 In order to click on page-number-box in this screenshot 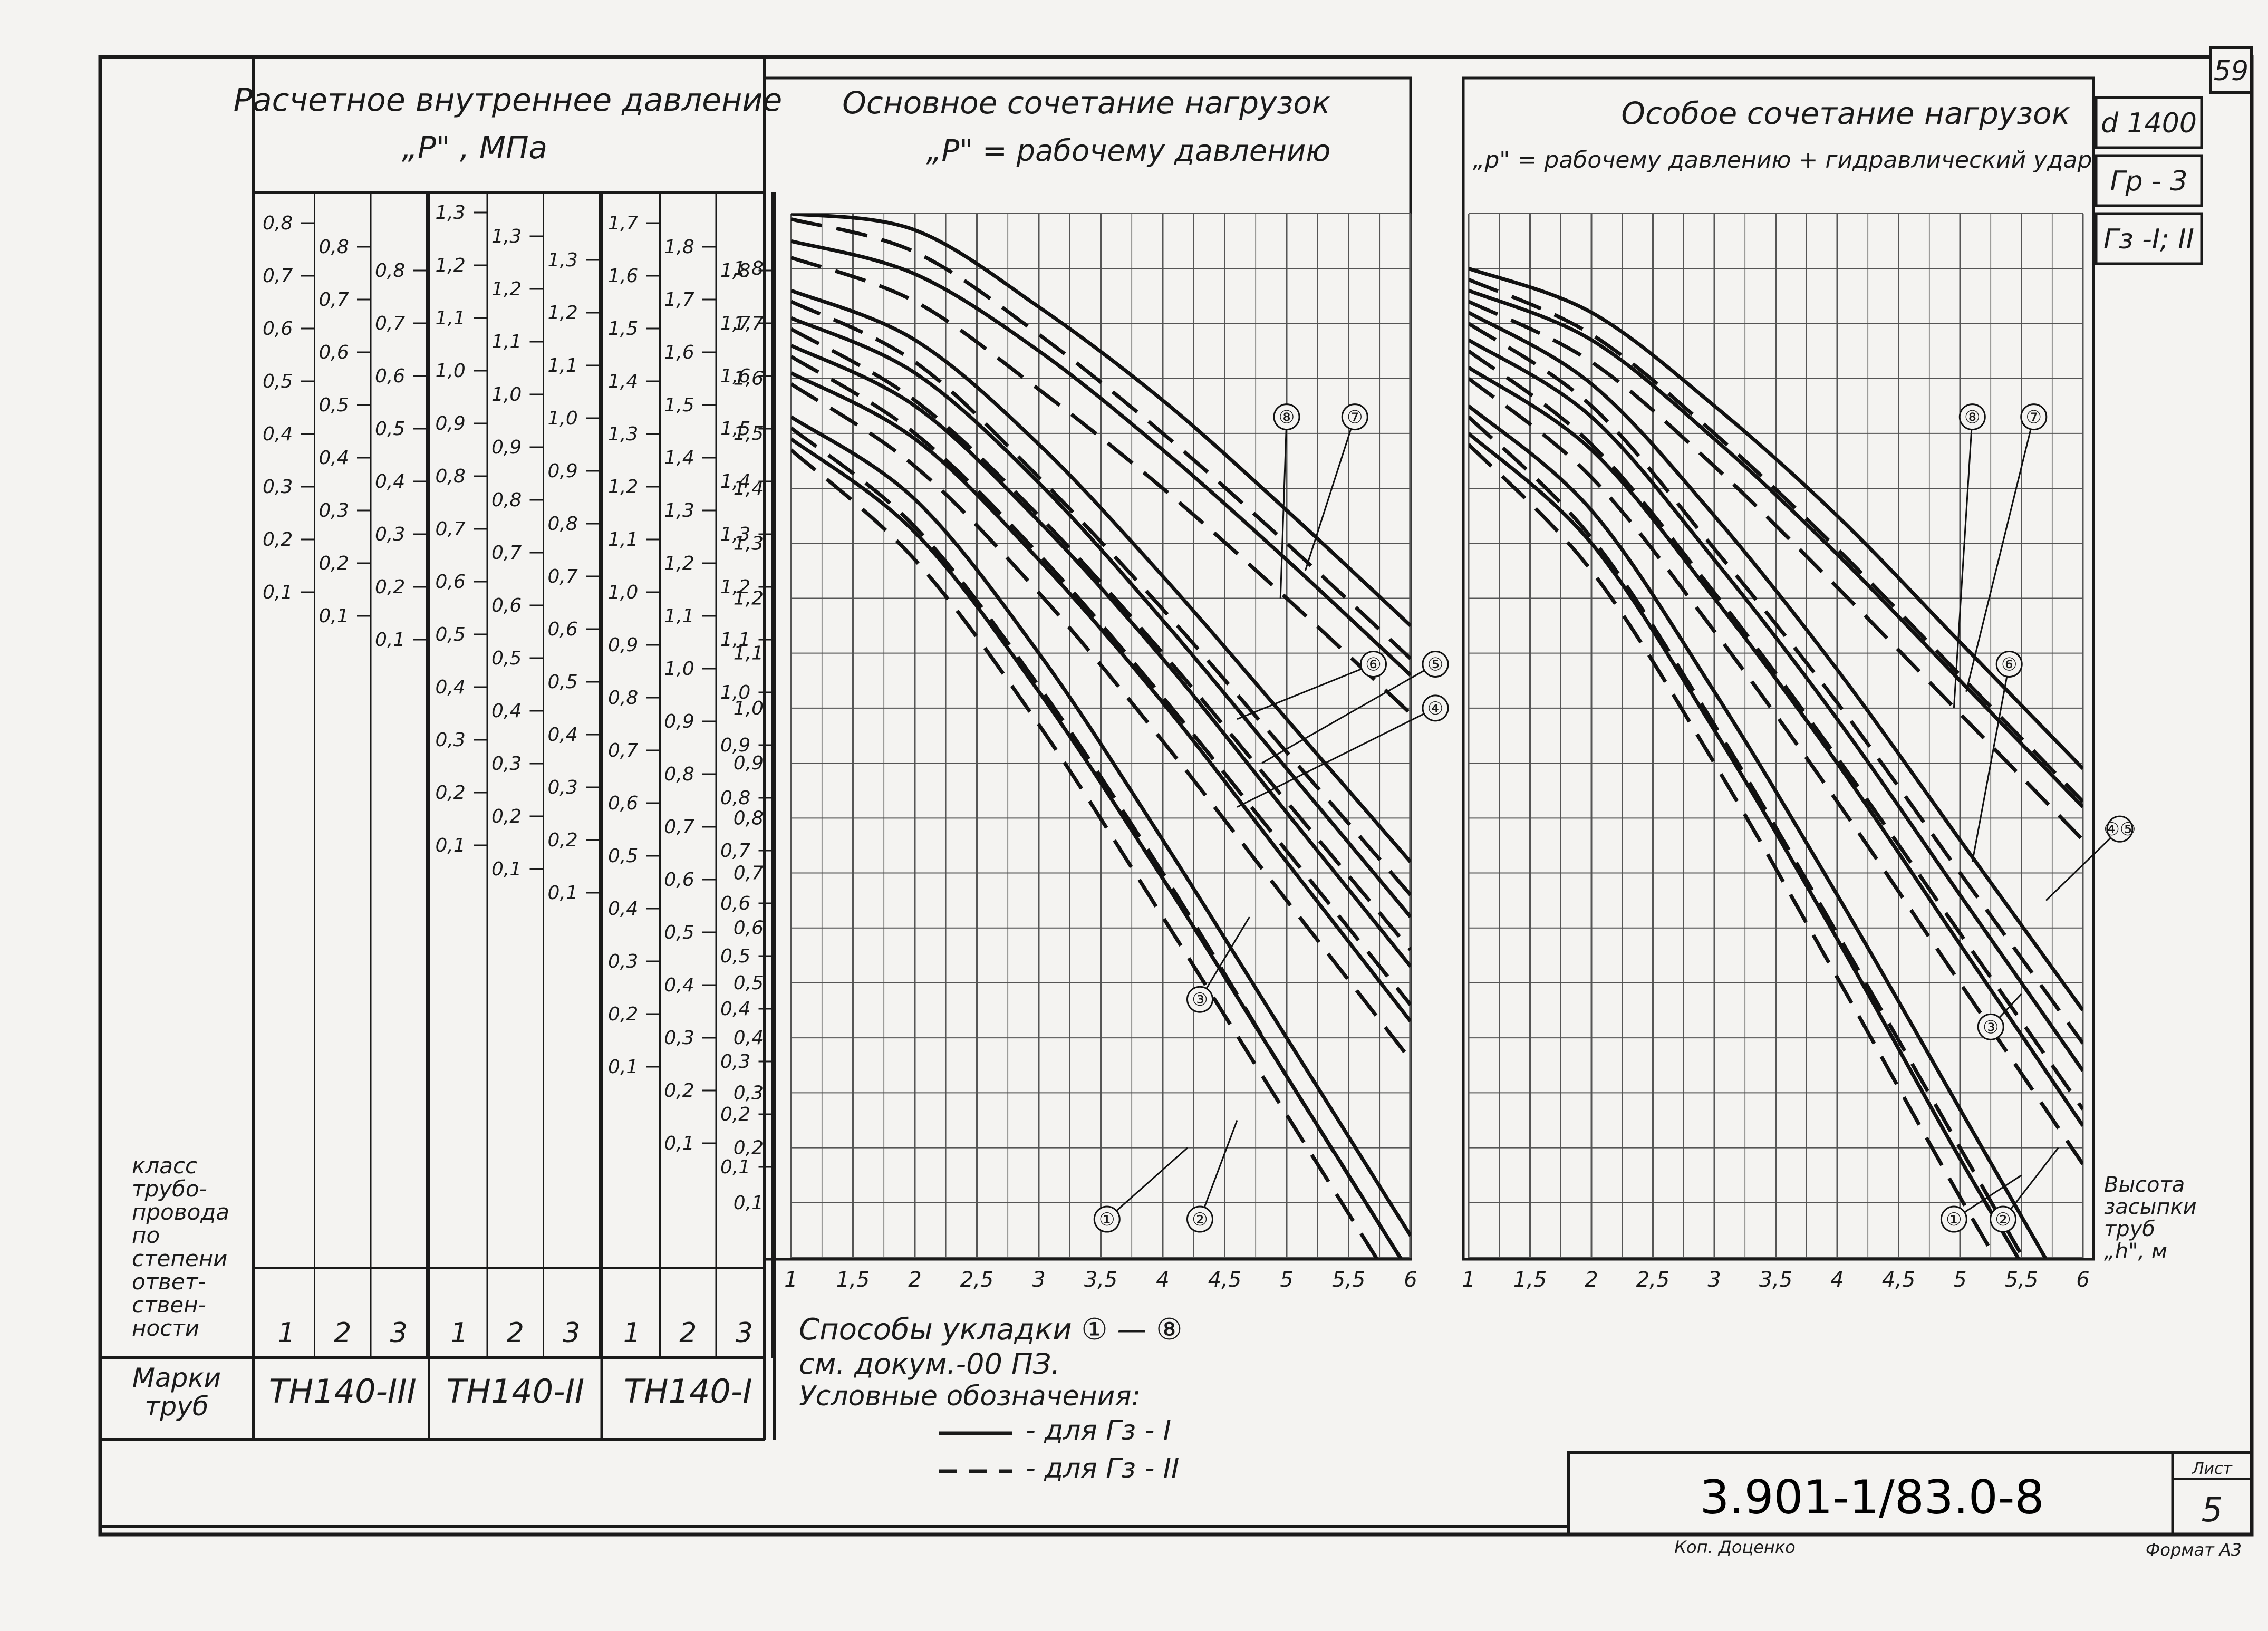, I will do `click(2231, 70)`.